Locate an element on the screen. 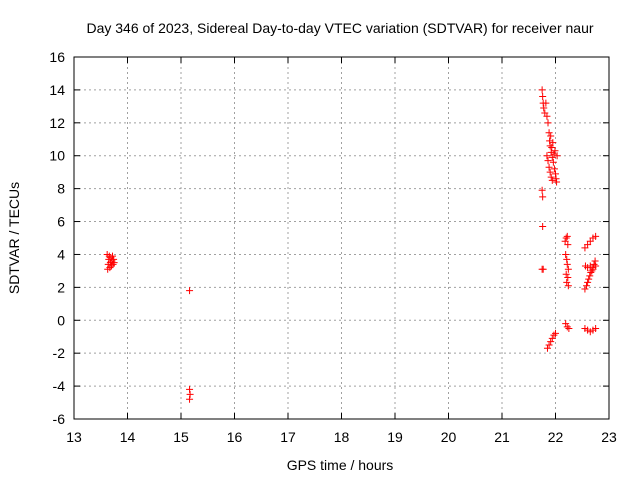  y-tick-label: 2 is located at coordinates (61, 287).